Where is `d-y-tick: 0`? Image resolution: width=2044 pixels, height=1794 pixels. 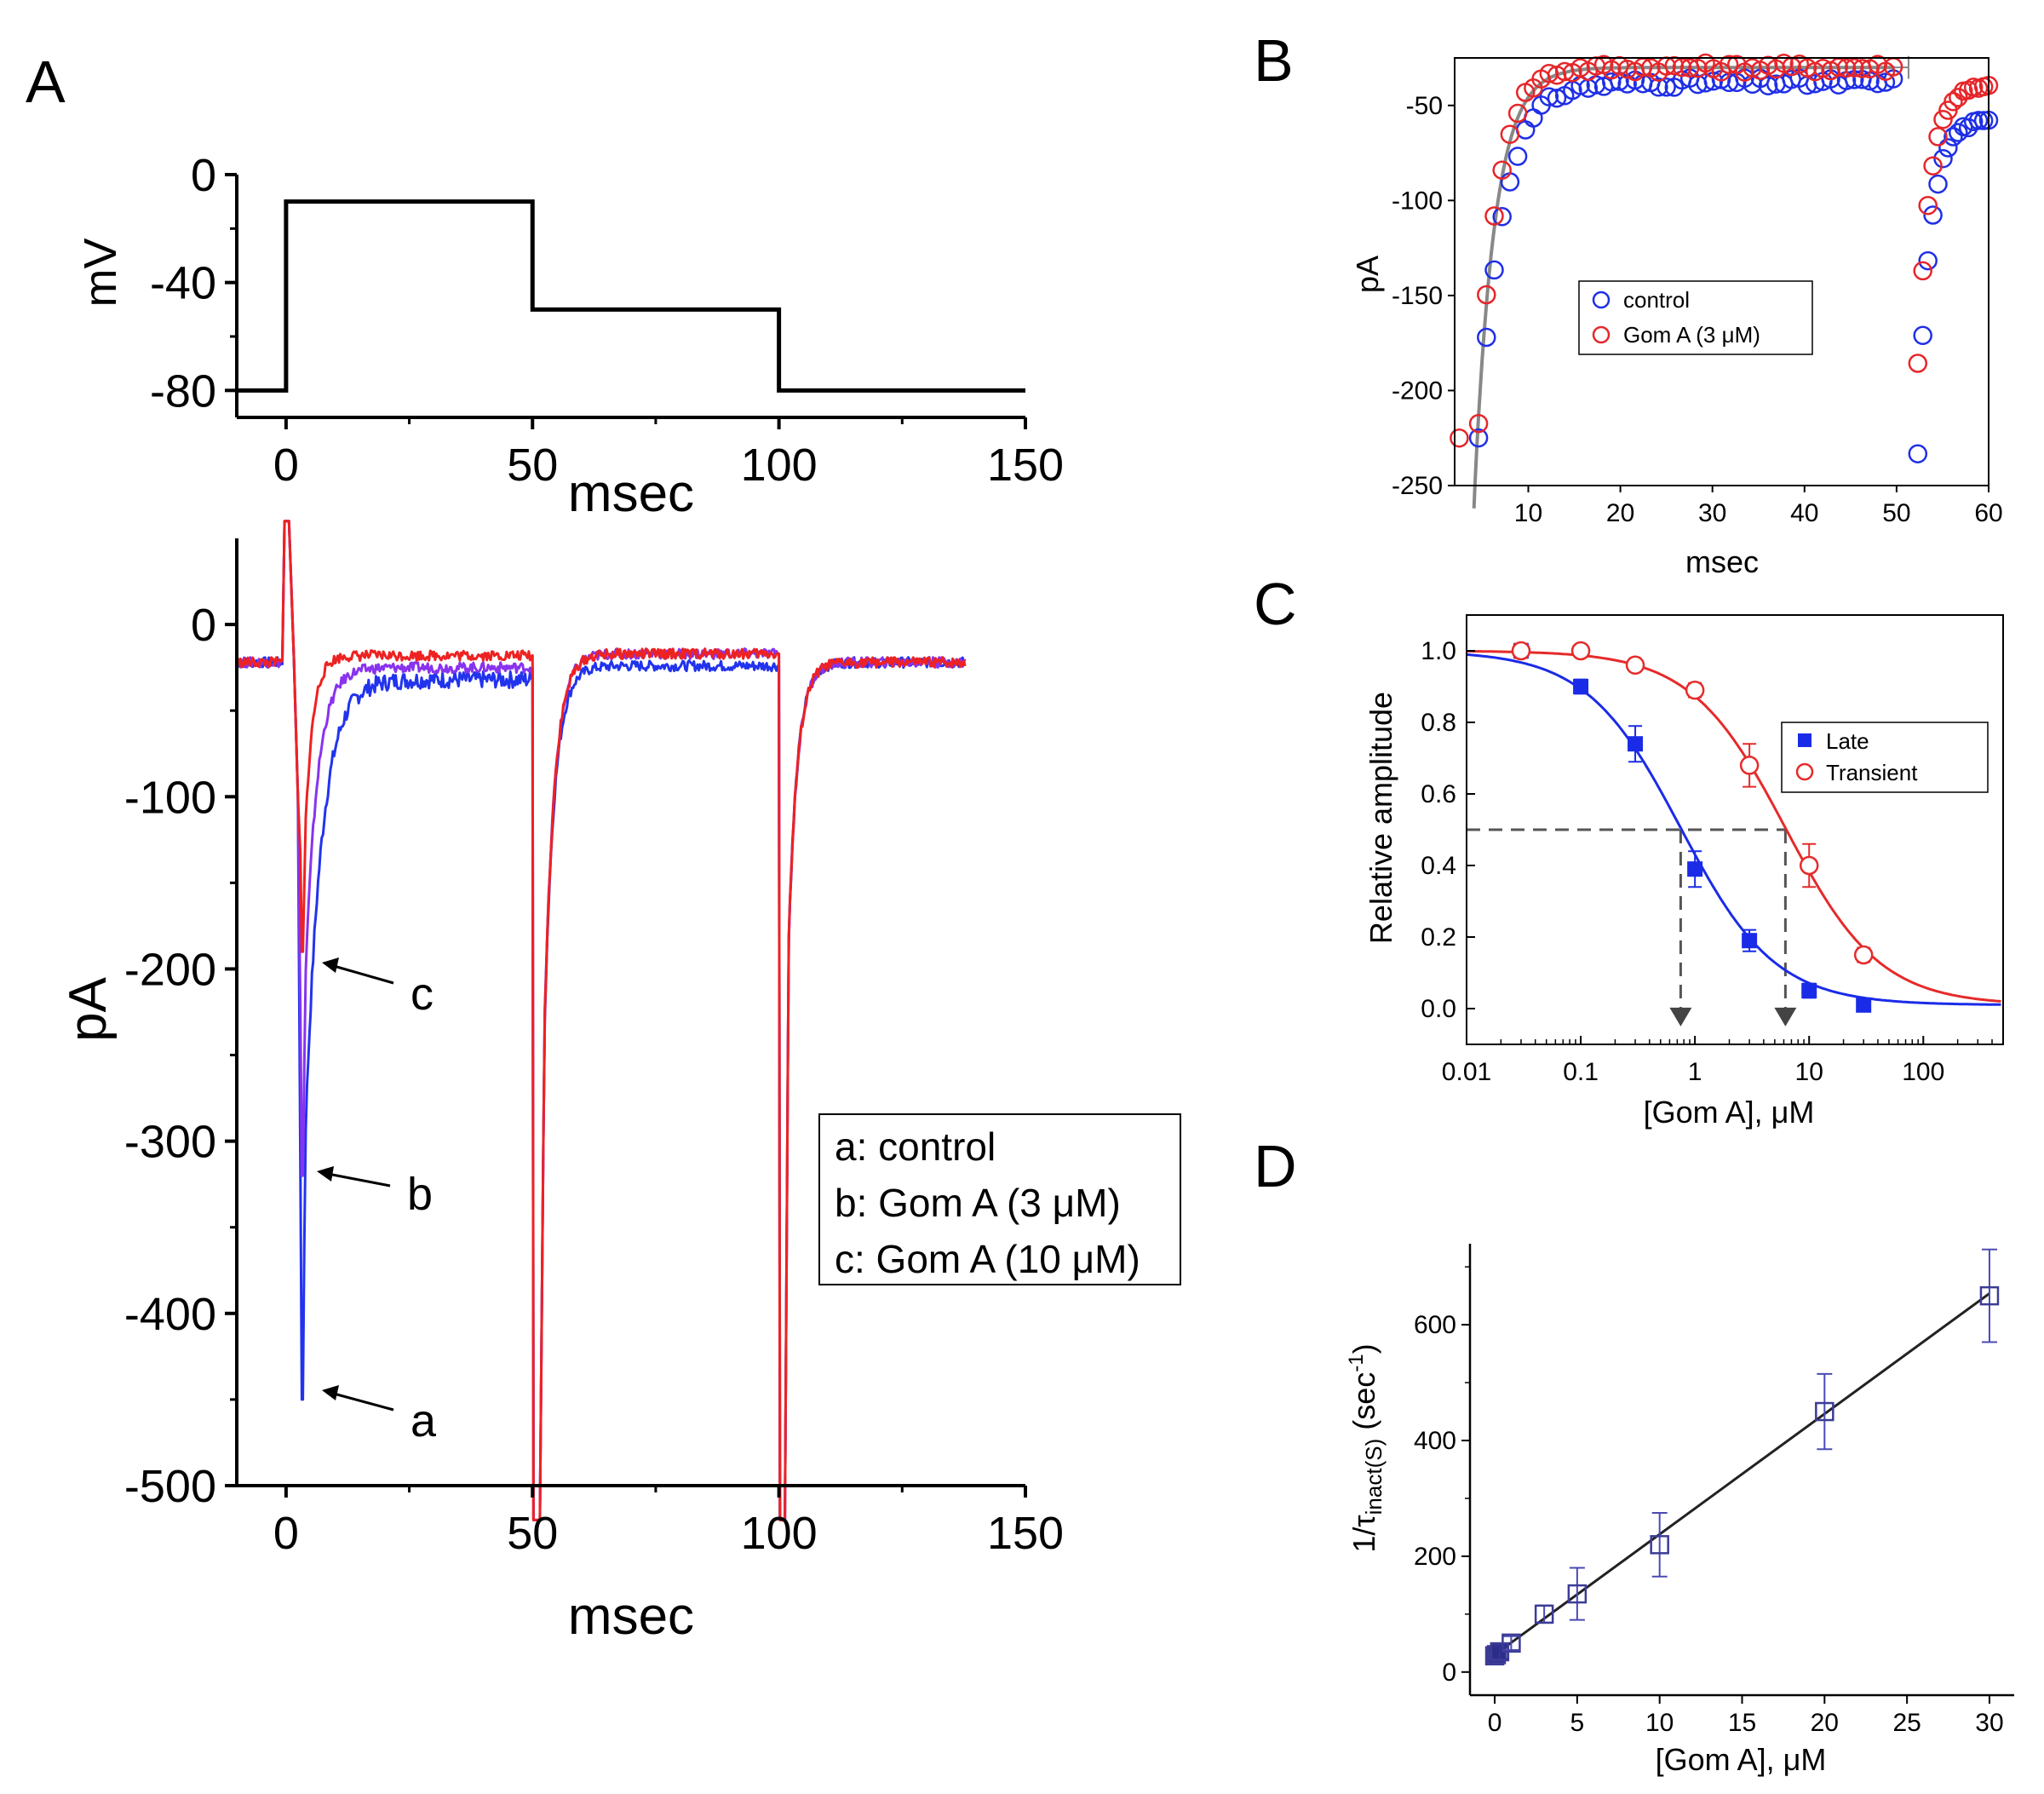 d-y-tick: 0 is located at coordinates (1449, 1673).